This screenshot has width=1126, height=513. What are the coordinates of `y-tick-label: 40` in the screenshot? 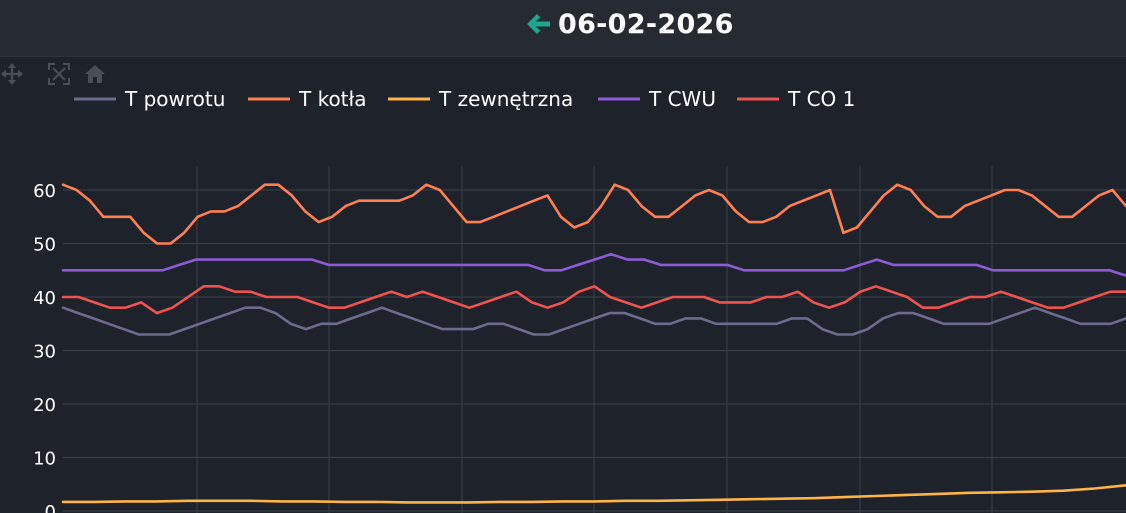 It's located at (44, 298).